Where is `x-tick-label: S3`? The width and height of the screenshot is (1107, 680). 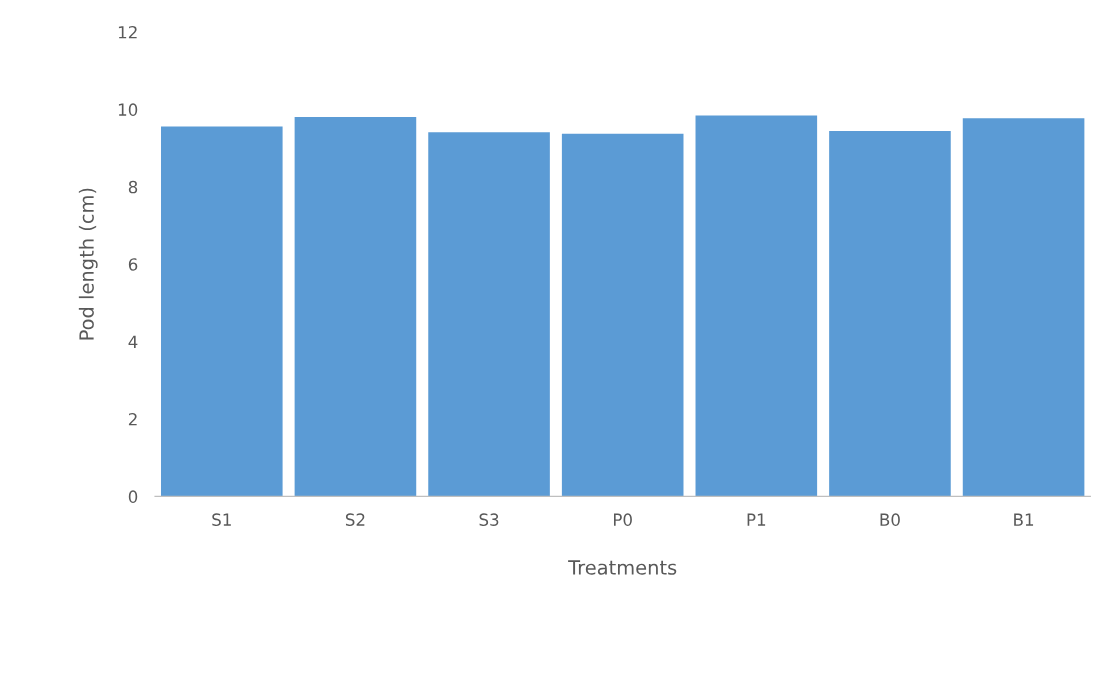 x-tick-label: S3 is located at coordinates (489, 519).